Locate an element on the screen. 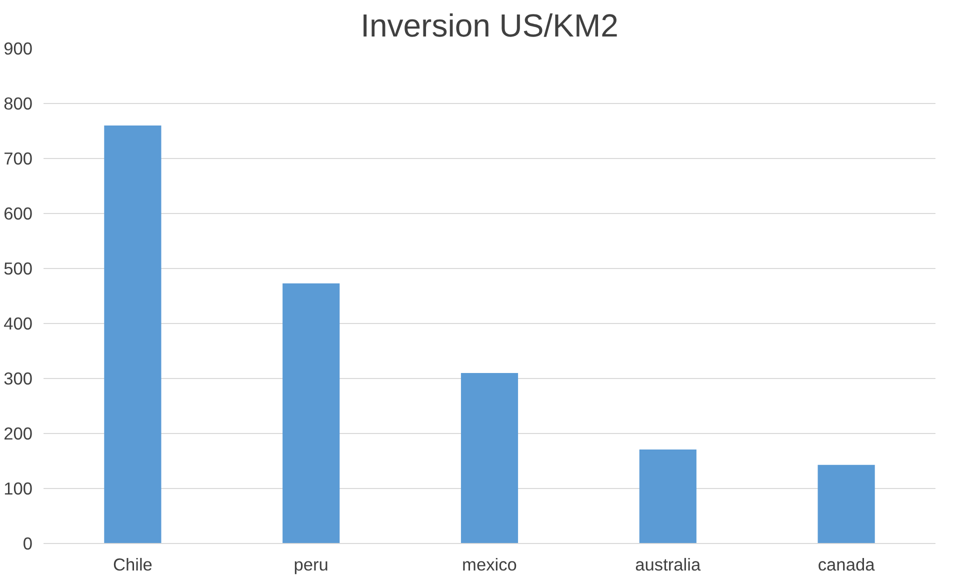  y-tick-label: 200 is located at coordinates (18, 434).